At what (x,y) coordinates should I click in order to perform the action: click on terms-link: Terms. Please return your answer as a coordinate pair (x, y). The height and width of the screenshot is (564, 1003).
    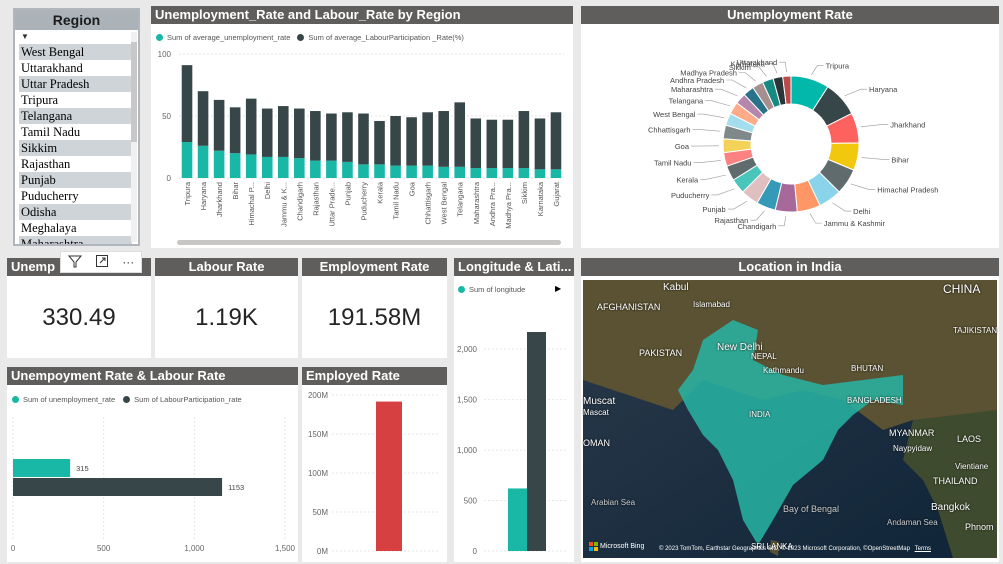
    Looking at the image, I should click on (922, 549).